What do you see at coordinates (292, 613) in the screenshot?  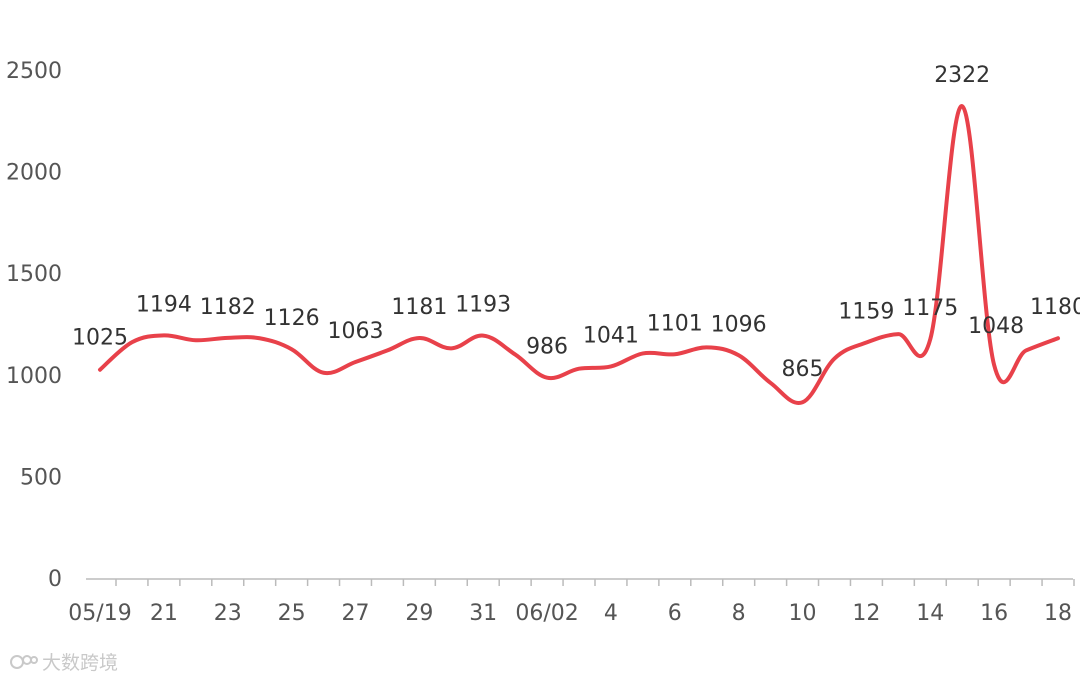 I see `x-tick-label: 25` at bounding box center [292, 613].